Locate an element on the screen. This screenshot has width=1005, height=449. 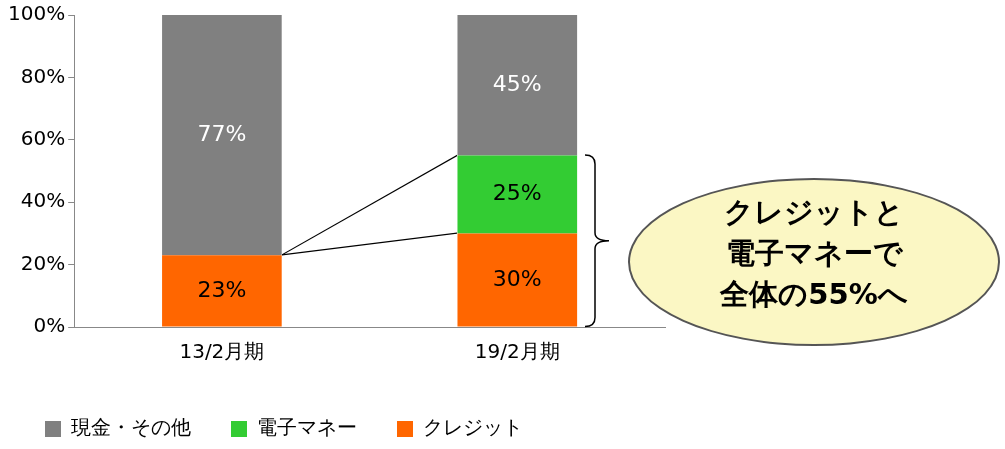
y-tick-label: 100% is located at coordinates (36, 13).